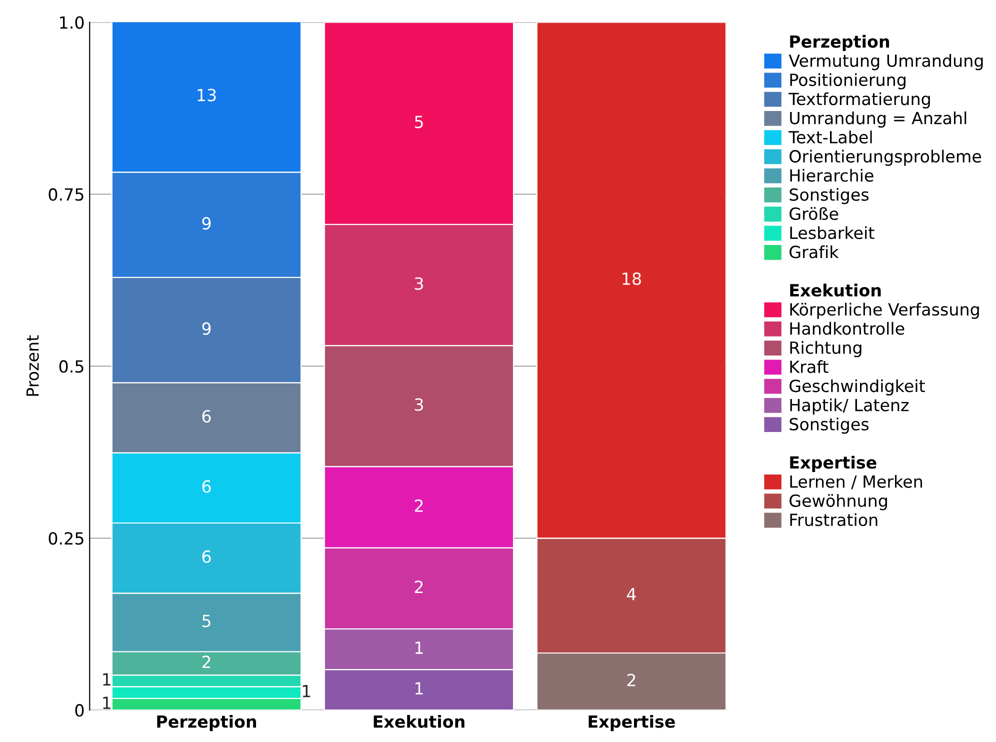  Describe the element at coordinates (419, 721) in the screenshot. I see `x-tick-label: Exekution` at that location.